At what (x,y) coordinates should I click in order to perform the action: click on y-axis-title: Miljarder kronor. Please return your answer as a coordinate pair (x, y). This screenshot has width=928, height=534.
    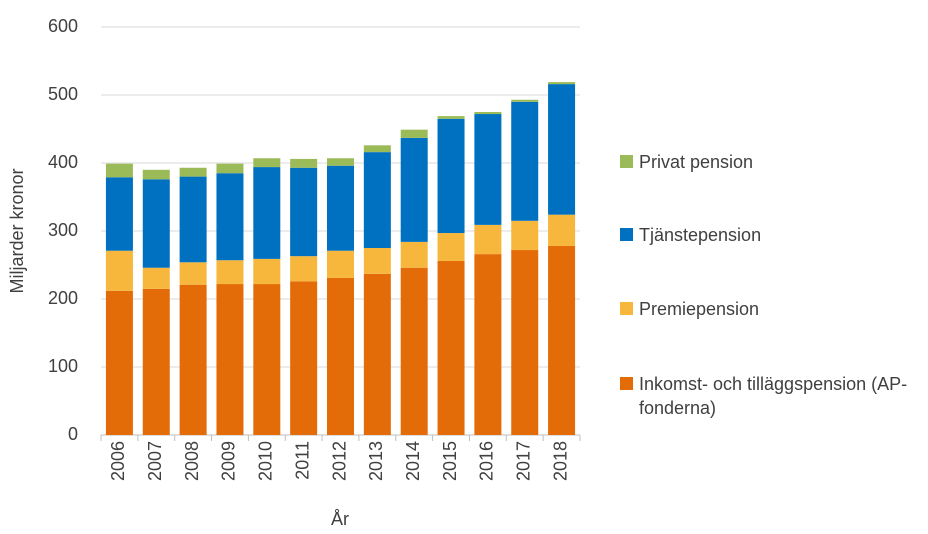
    Looking at the image, I should click on (17, 230).